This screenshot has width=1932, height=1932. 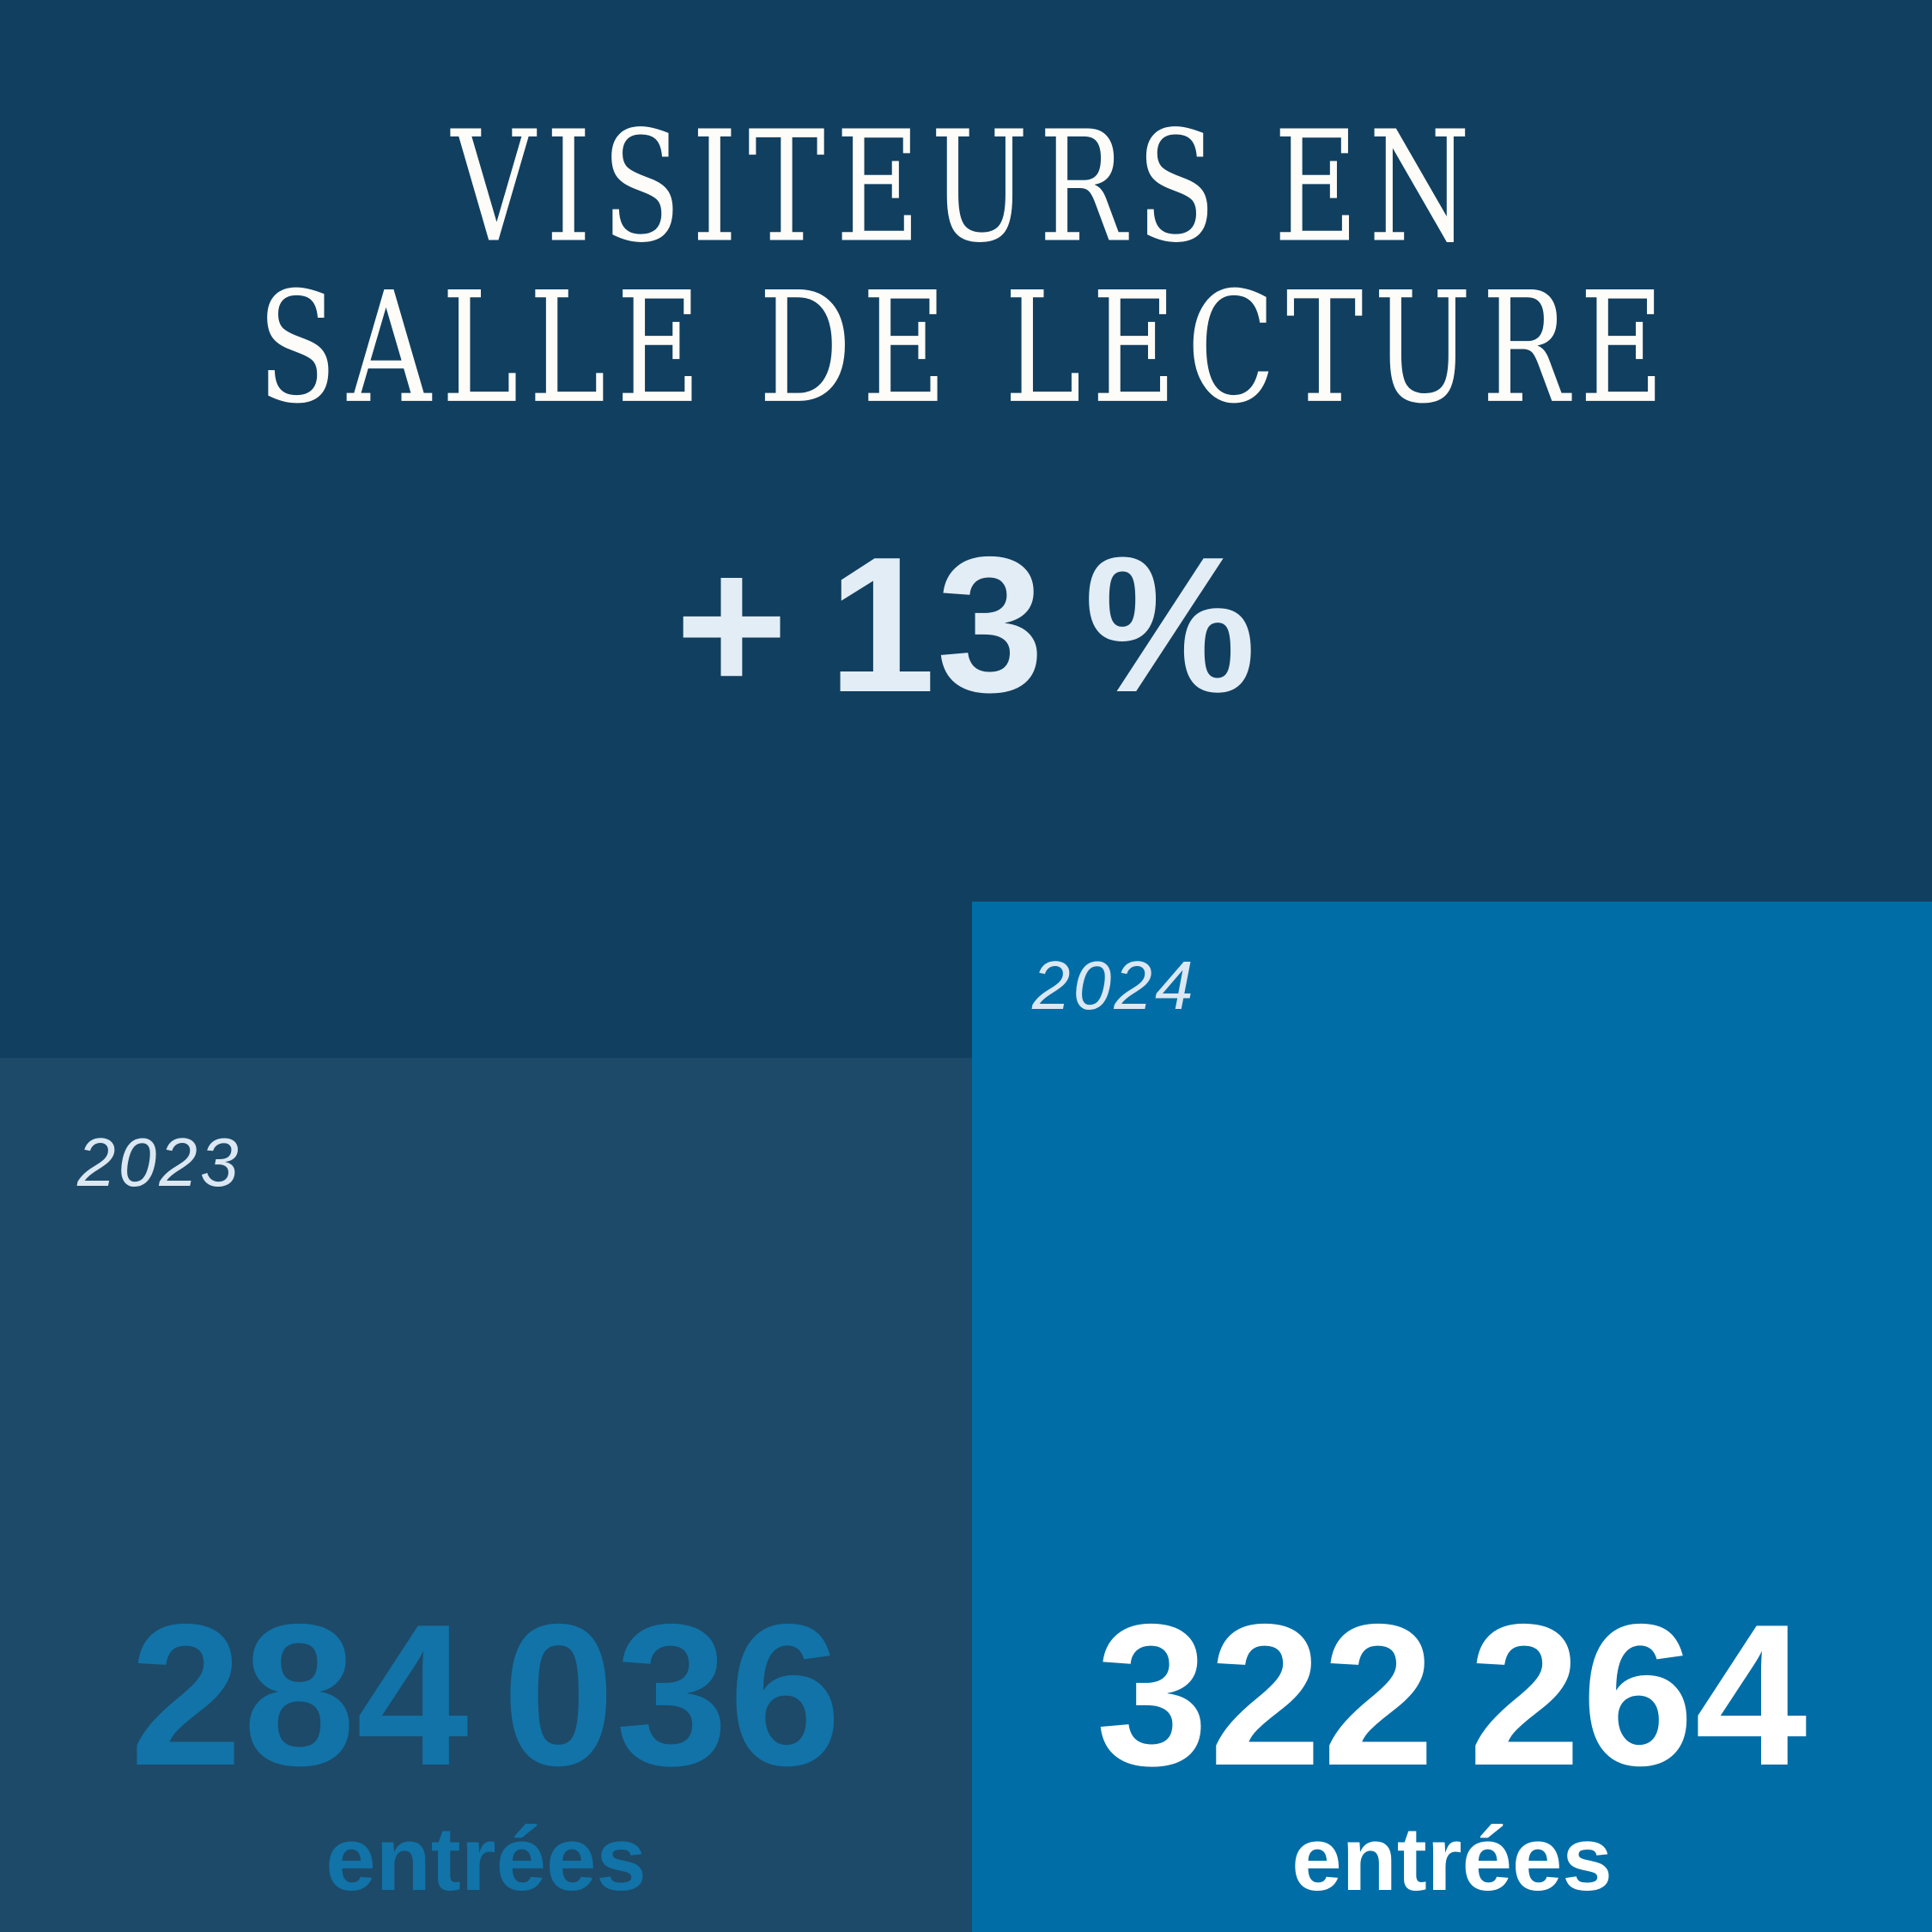 I want to click on value-2024: 322 264, so click(x=1452, y=1694).